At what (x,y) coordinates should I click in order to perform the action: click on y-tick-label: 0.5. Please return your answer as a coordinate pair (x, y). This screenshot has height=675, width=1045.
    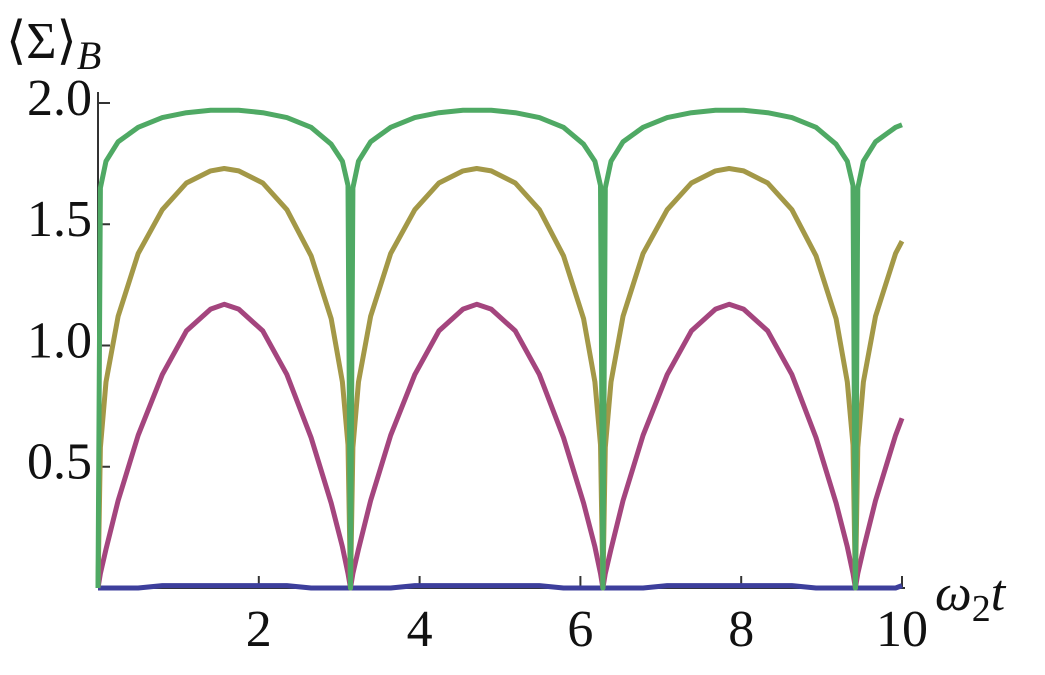
    Looking at the image, I should click on (59, 462).